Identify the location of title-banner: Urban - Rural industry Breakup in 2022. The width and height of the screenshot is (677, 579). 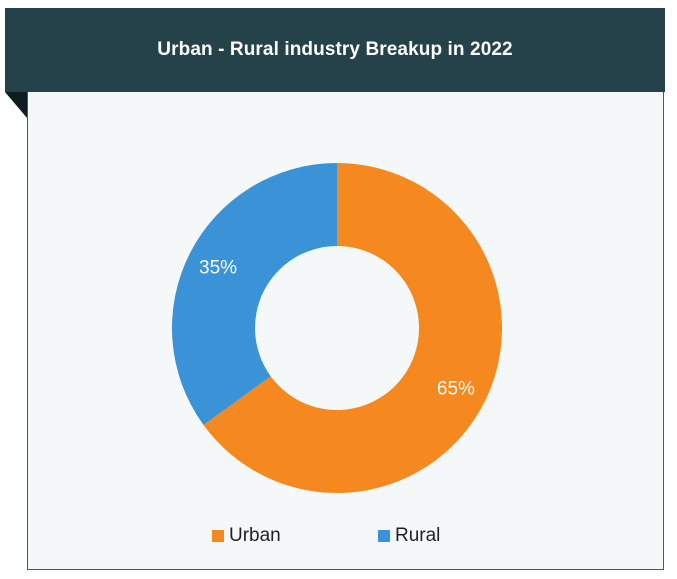
(335, 50).